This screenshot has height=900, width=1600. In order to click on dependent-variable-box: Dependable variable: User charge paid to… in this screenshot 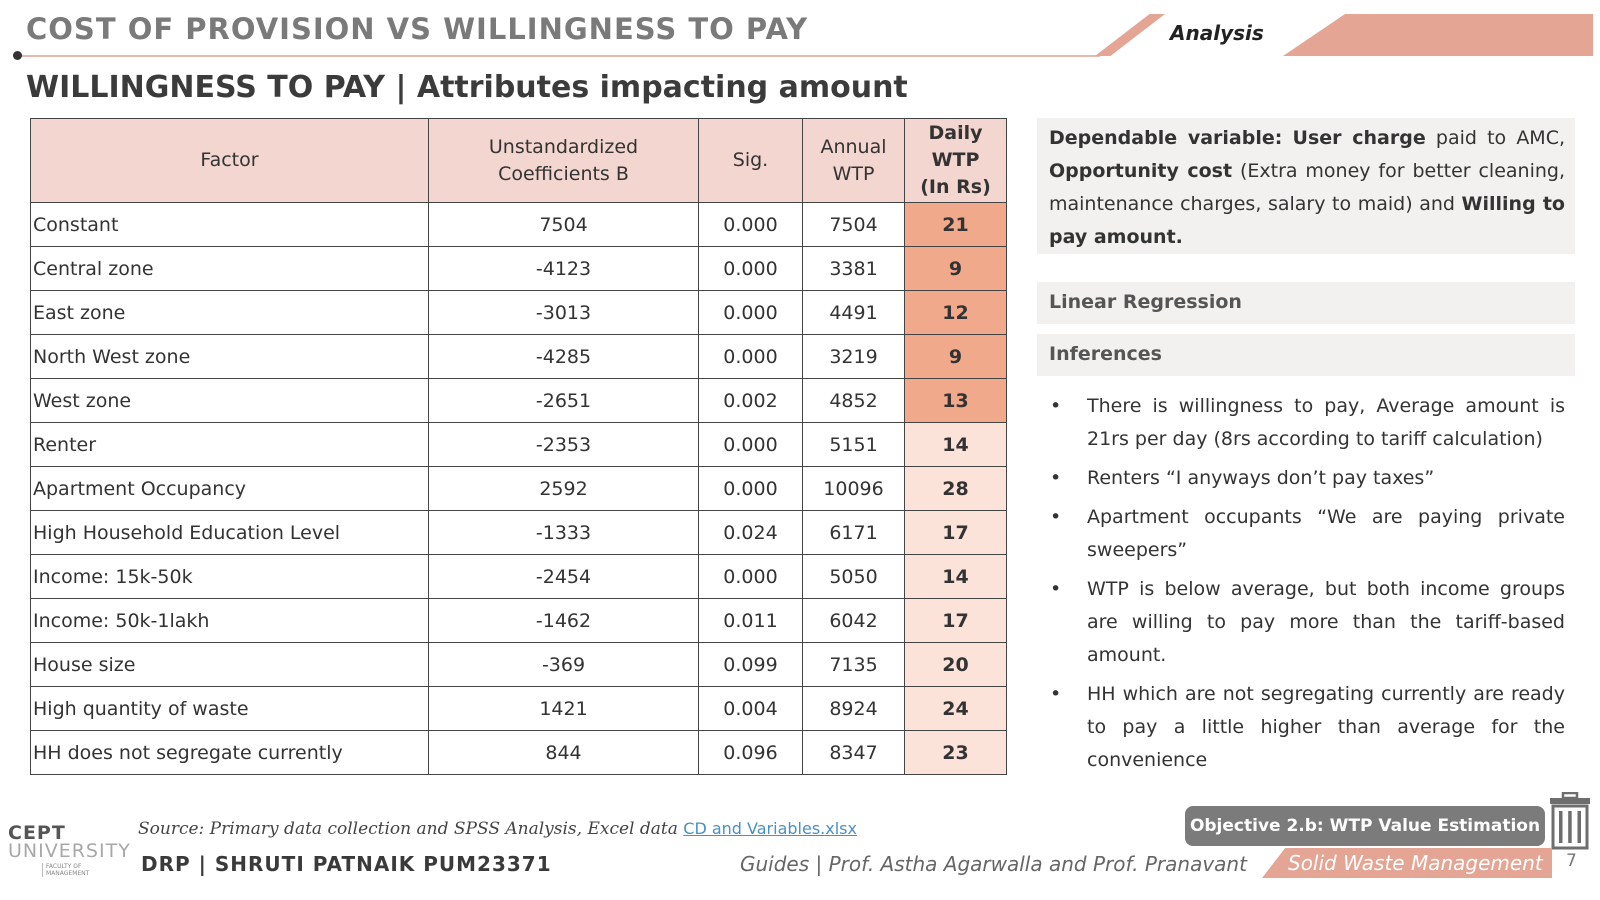, I will do `click(1306, 186)`.